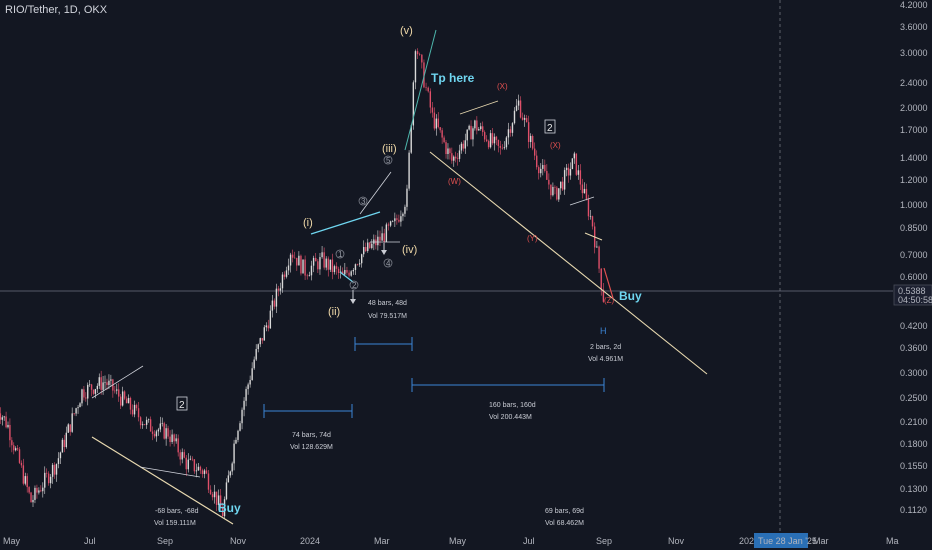 This screenshot has width=932, height=550. What do you see at coordinates (388, 263) in the screenshot?
I see `circle-4-label: 4` at bounding box center [388, 263].